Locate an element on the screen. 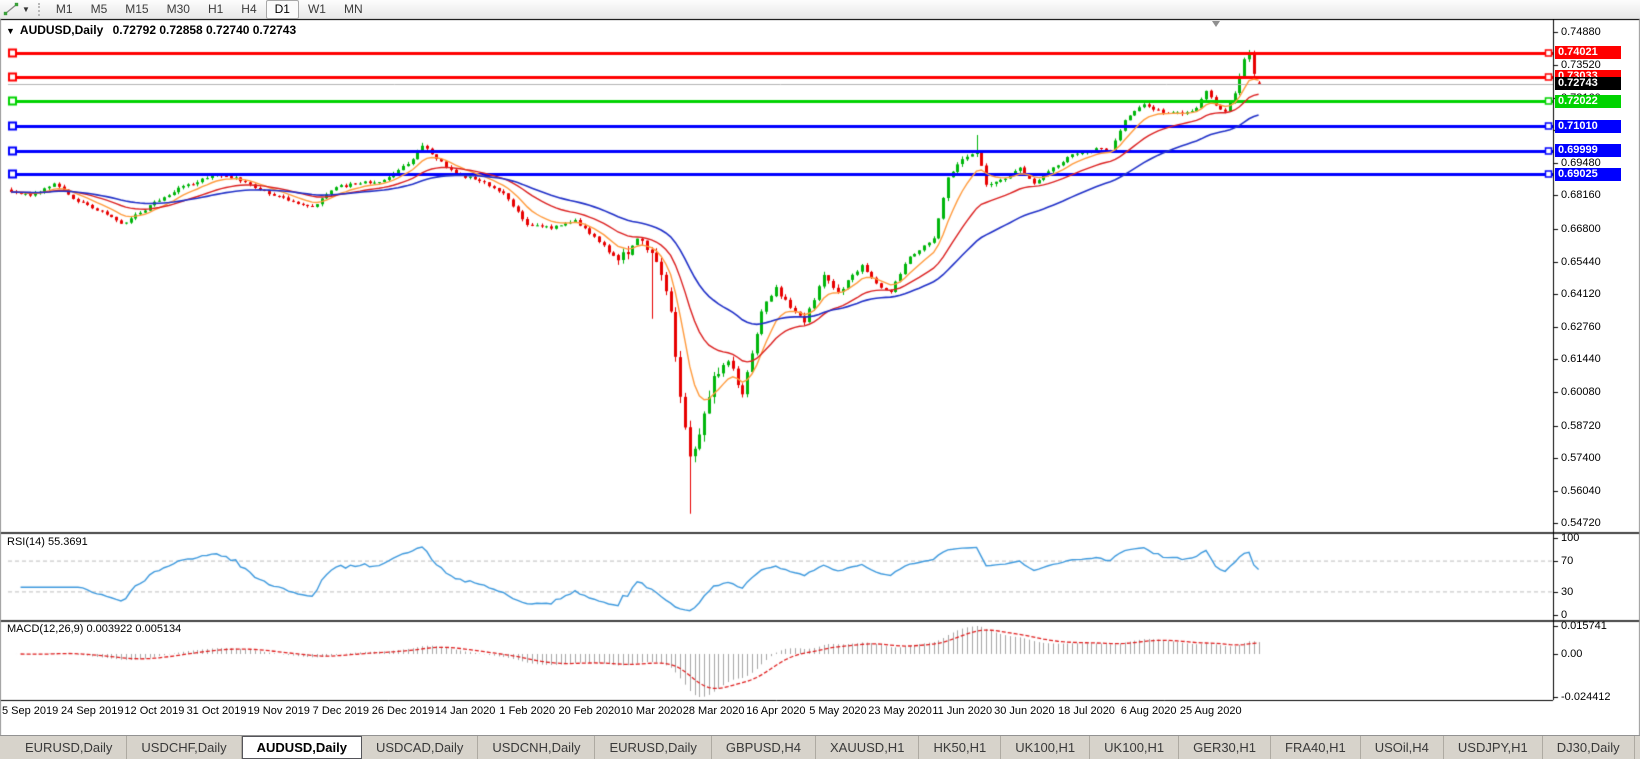 Image resolution: width=1640 pixels, height=759 pixels. price-axis-label: 0.54720 is located at coordinates (1581, 522).